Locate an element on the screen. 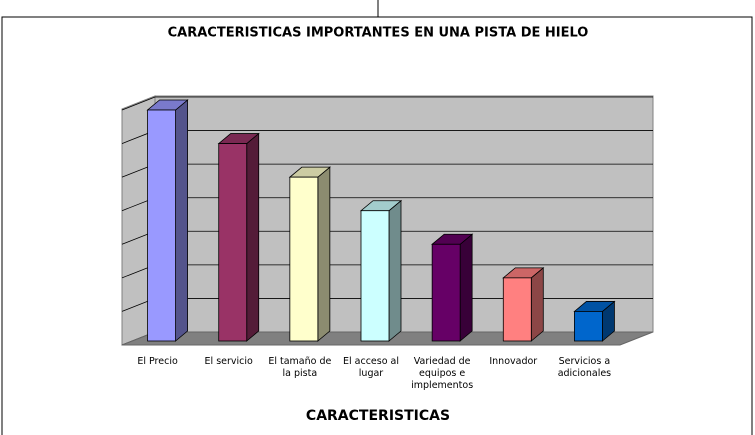 The image size is (755, 435). x-tick-label: El servicio is located at coordinates (228, 361).